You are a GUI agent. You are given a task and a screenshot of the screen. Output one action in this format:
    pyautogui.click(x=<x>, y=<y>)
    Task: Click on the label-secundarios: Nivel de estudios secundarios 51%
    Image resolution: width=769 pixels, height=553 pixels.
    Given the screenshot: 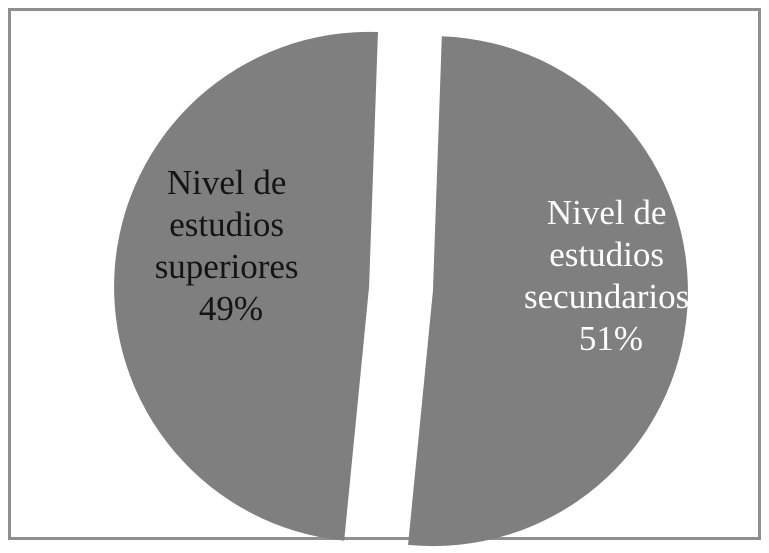 What is the action you would take?
    pyautogui.click(x=611, y=275)
    